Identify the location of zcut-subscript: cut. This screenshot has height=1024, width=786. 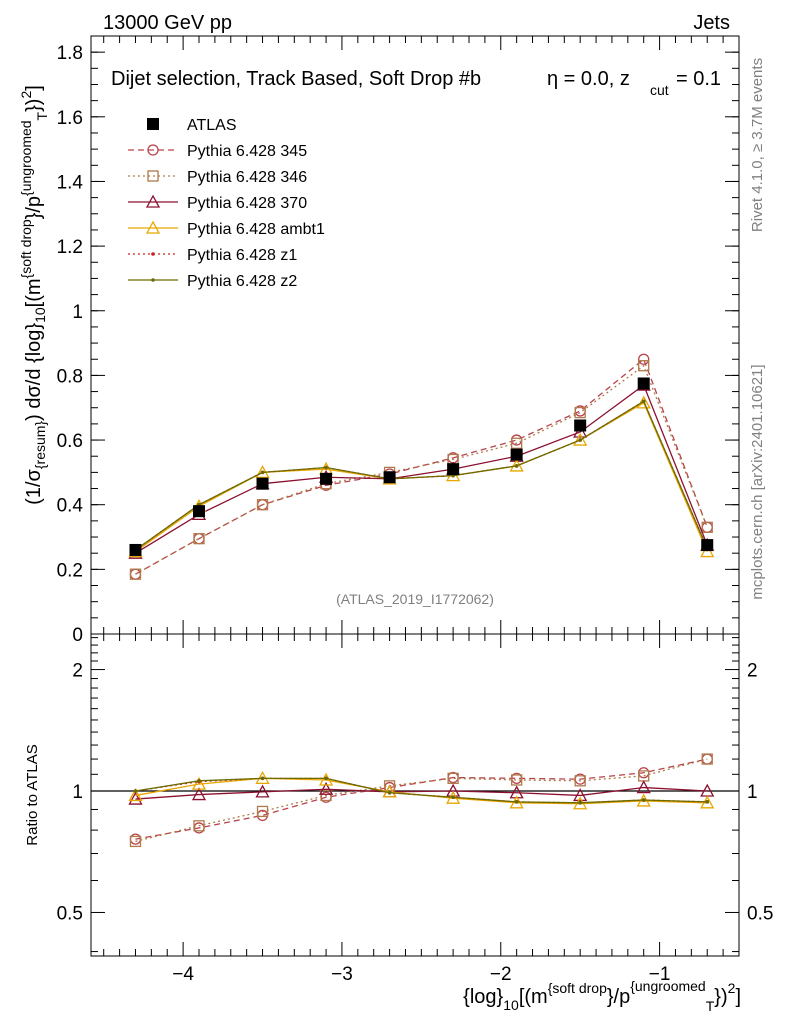
(659, 90).